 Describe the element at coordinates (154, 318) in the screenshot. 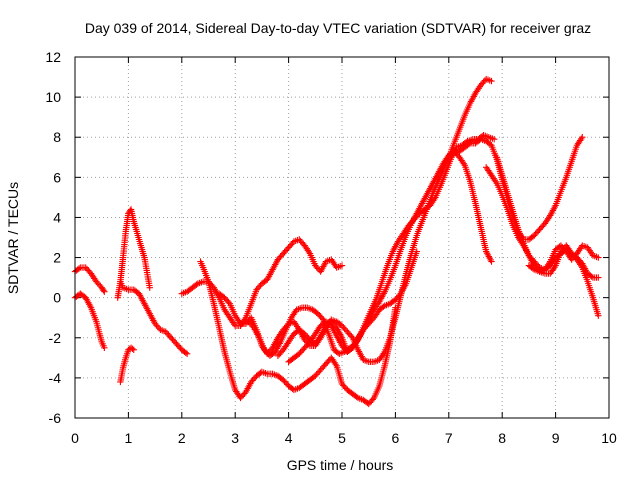

I see `series-arc-e` at that location.